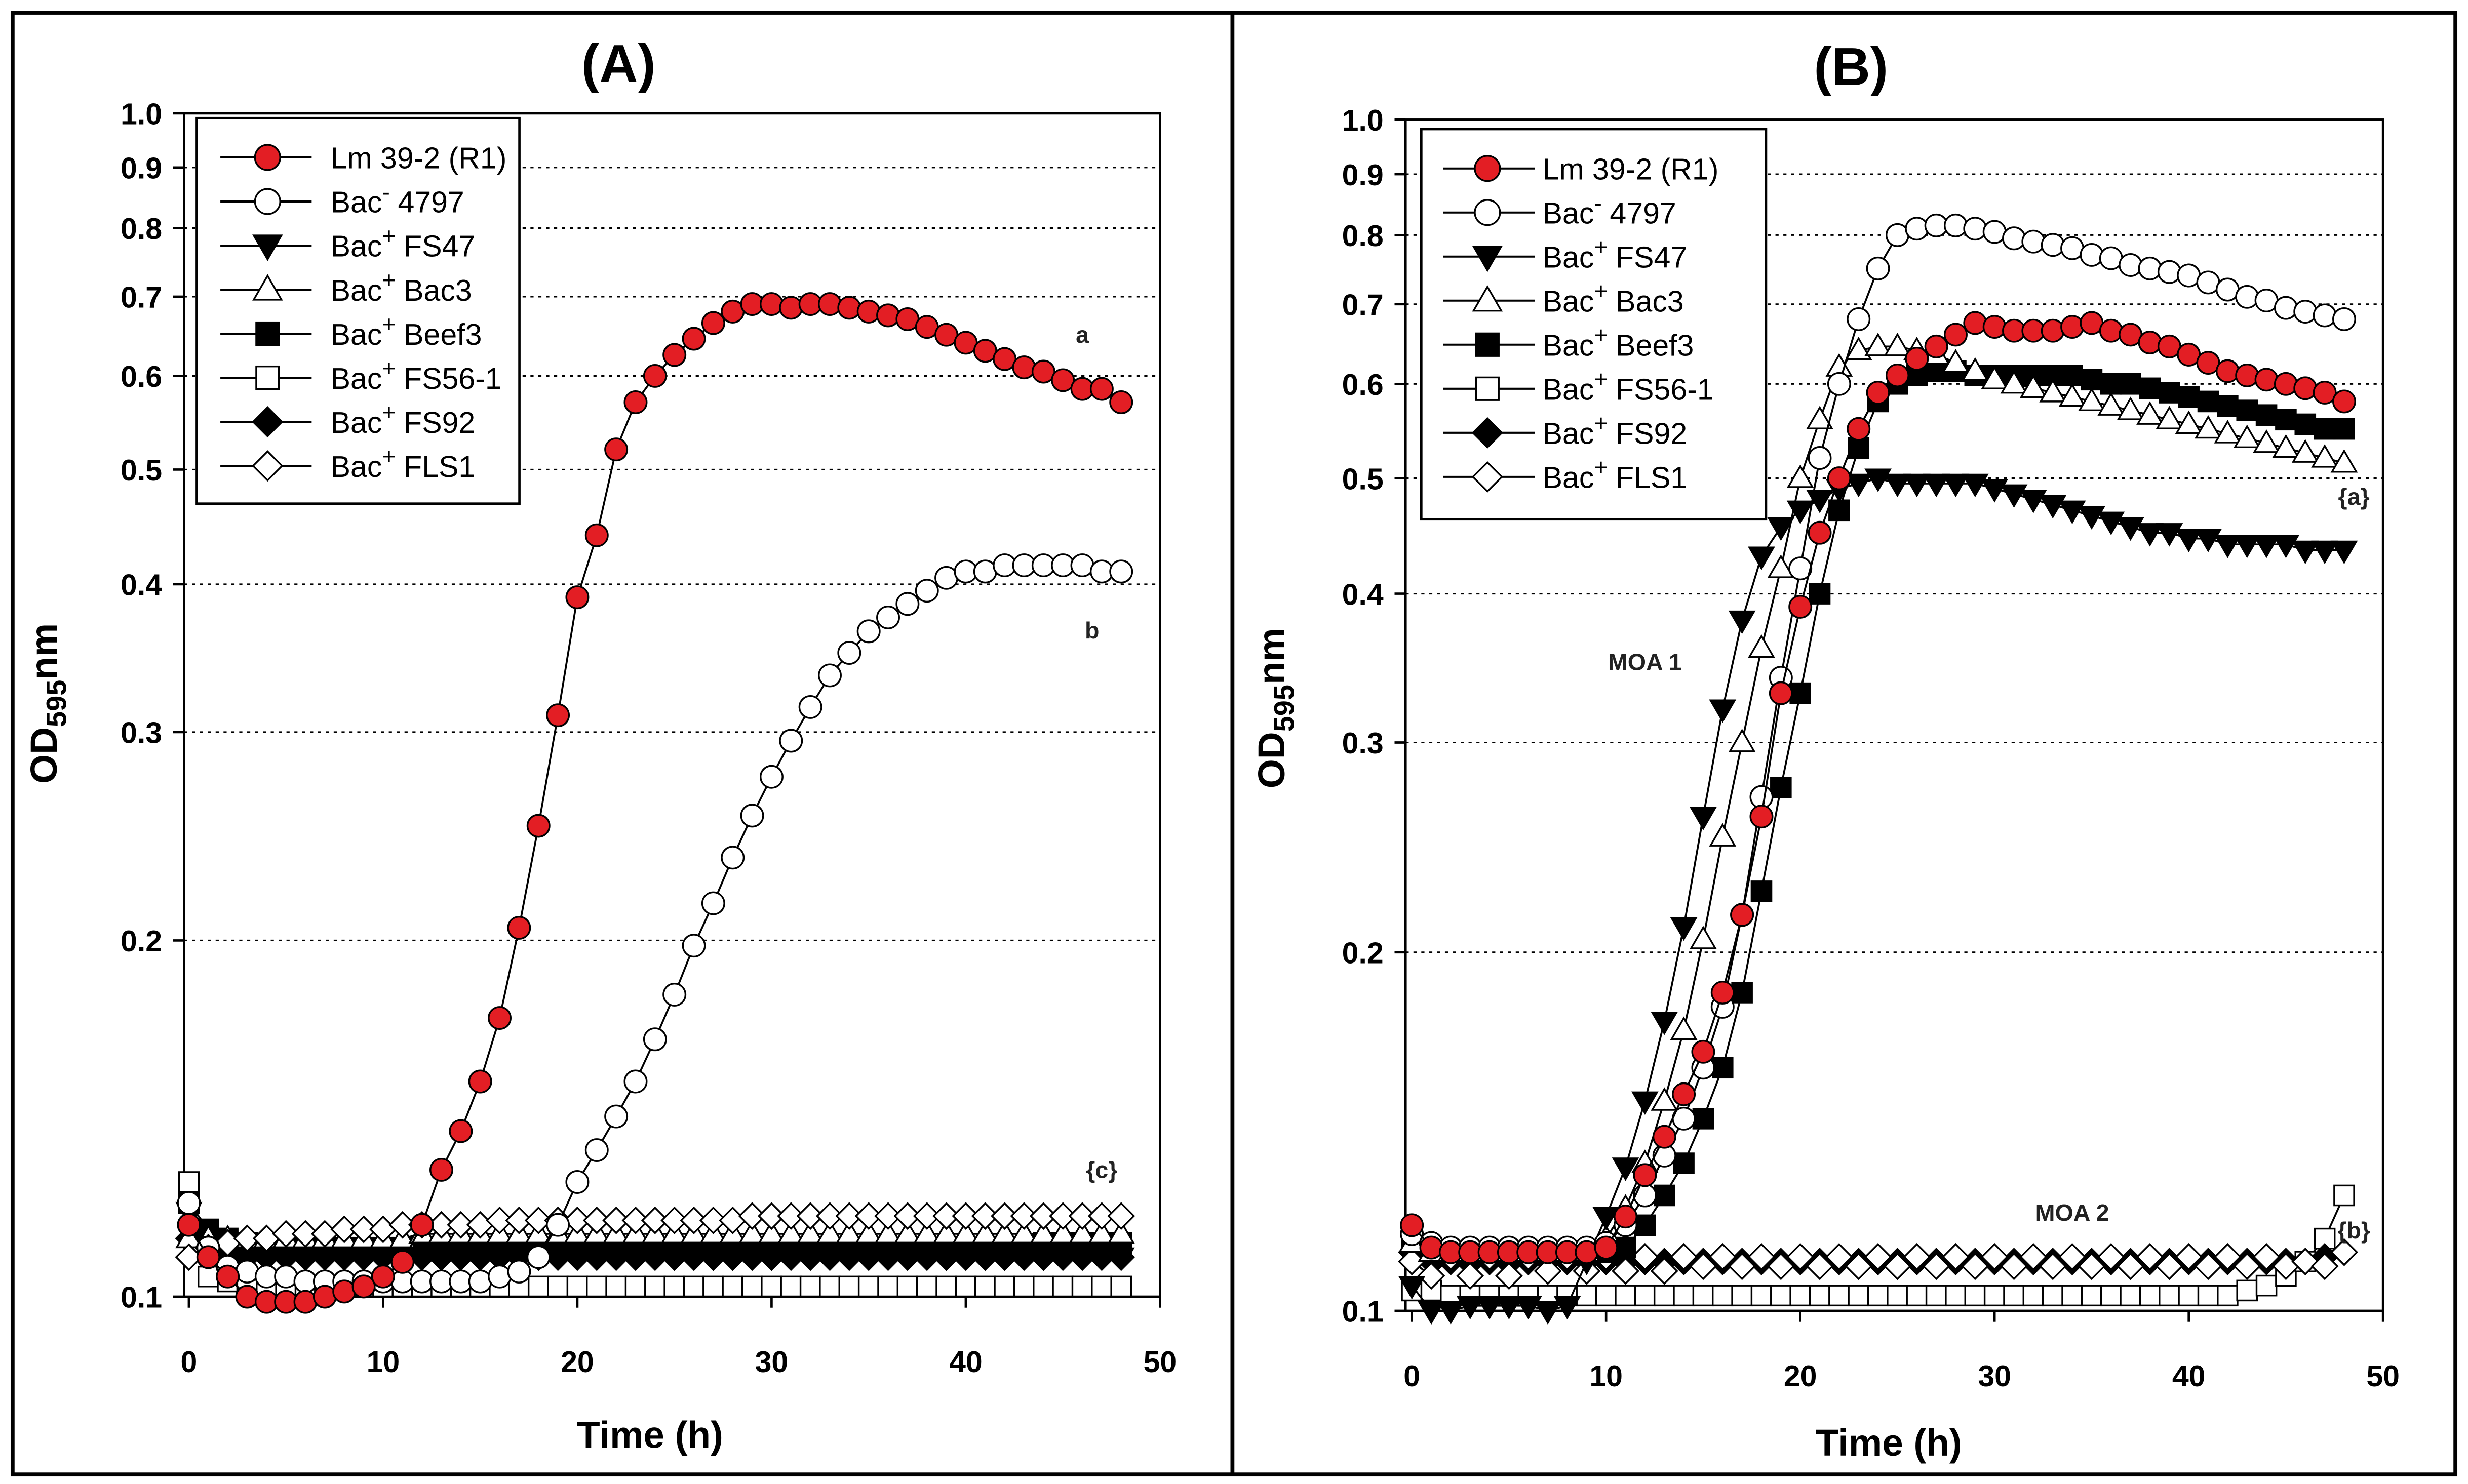 The width and height of the screenshot is (2468, 1484). I want to click on y-tick-label: 0.8, so click(142, 229).